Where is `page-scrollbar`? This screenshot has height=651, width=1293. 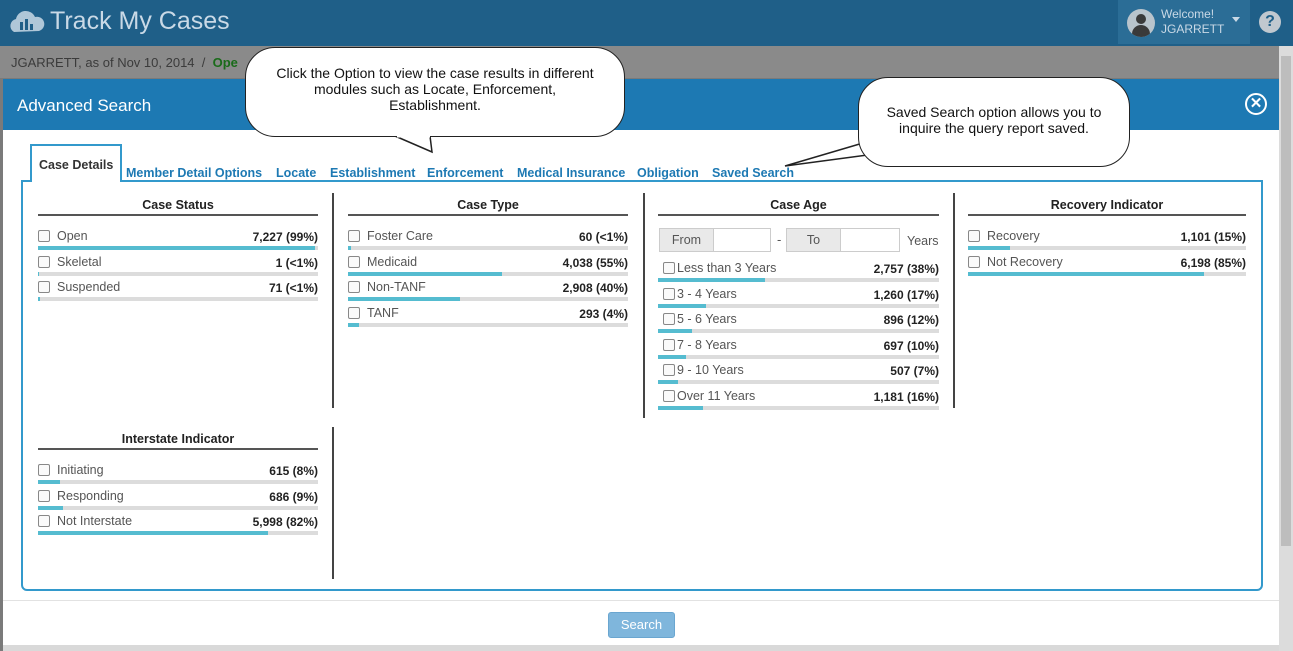 page-scrollbar is located at coordinates (1286, 348).